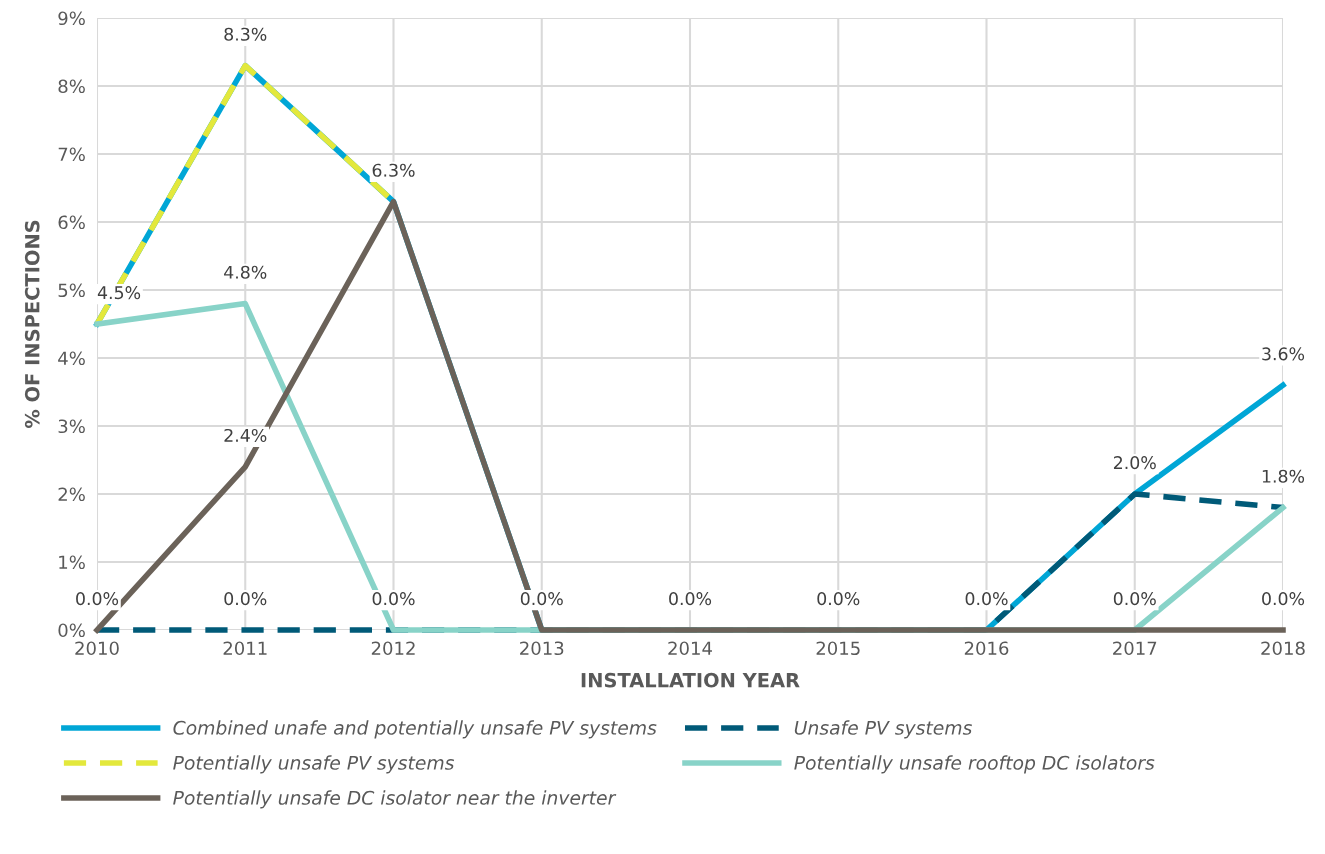  I want to click on y-tick-label: 9%, so click(71, 18).